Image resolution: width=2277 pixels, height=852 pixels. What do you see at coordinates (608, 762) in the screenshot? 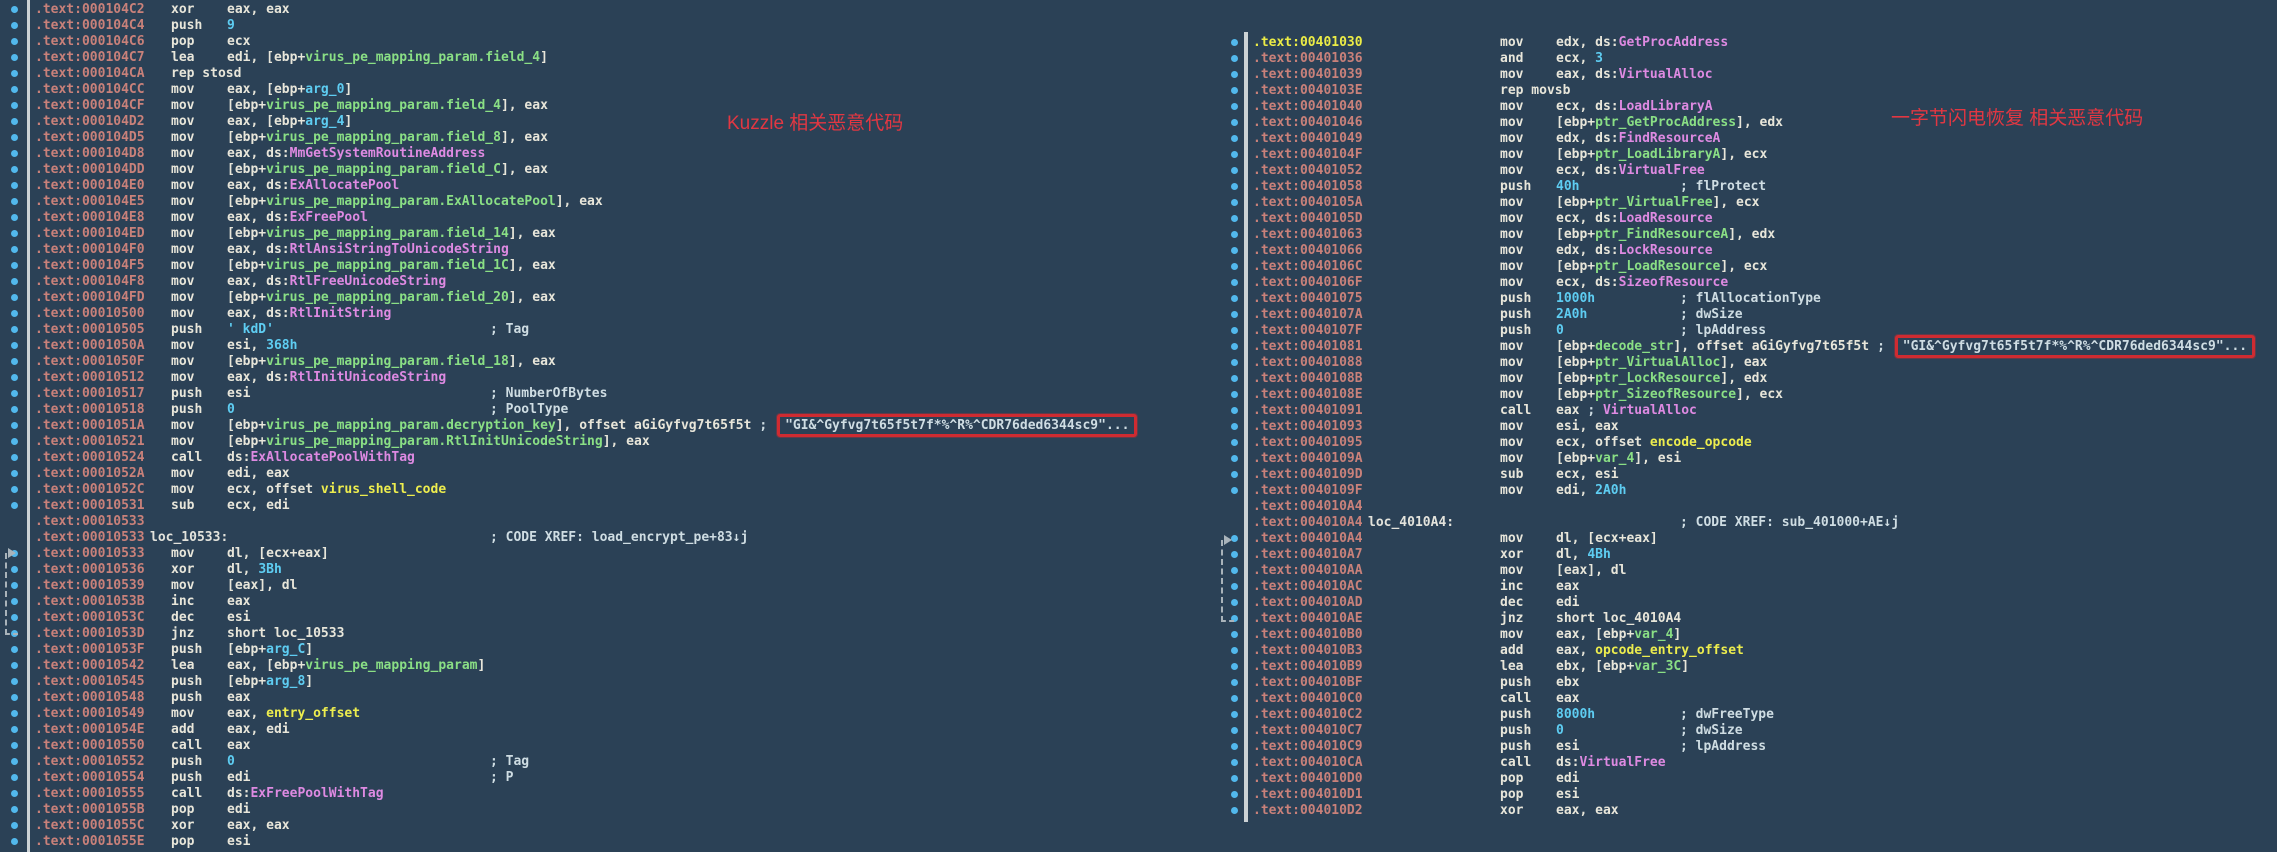
I see `asm-row: .text:00010552 push 0 ; Tag` at bounding box center [608, 762].